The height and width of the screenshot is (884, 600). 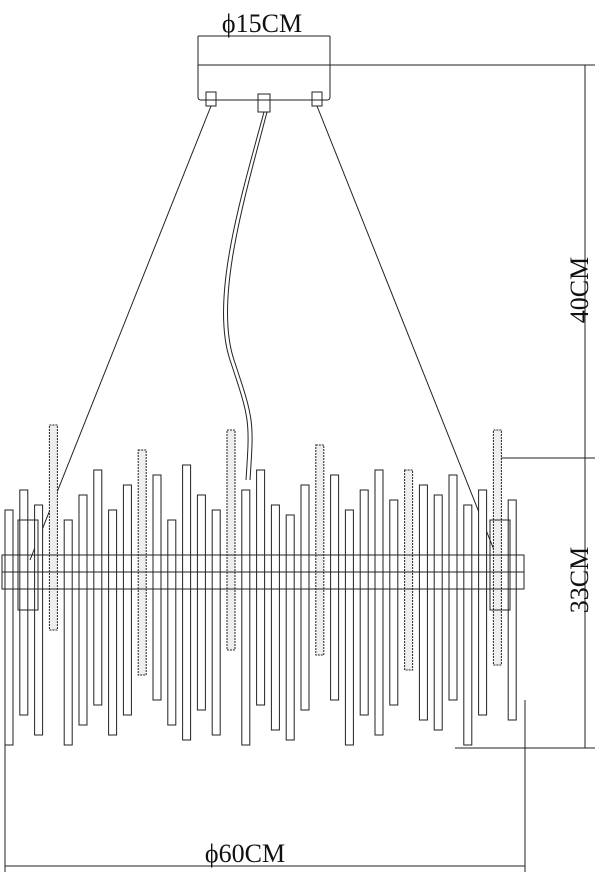 What do you see at coordinates (579, 580) in the screenshot?
I see `body-height: 33CM` at bounding box center [579, 580].